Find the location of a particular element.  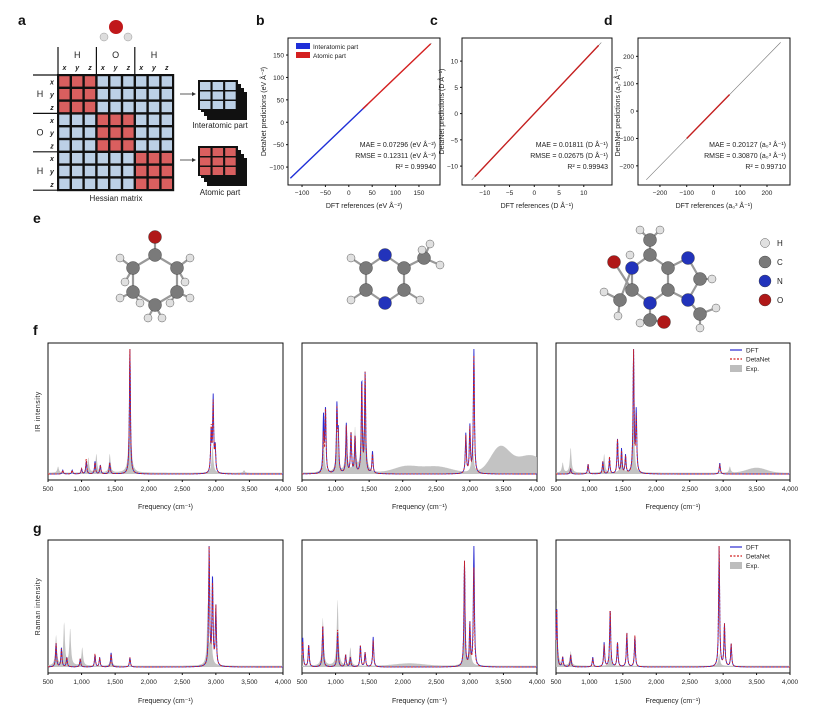

legend-label: Atomic part is located at coordinates (329, 56).